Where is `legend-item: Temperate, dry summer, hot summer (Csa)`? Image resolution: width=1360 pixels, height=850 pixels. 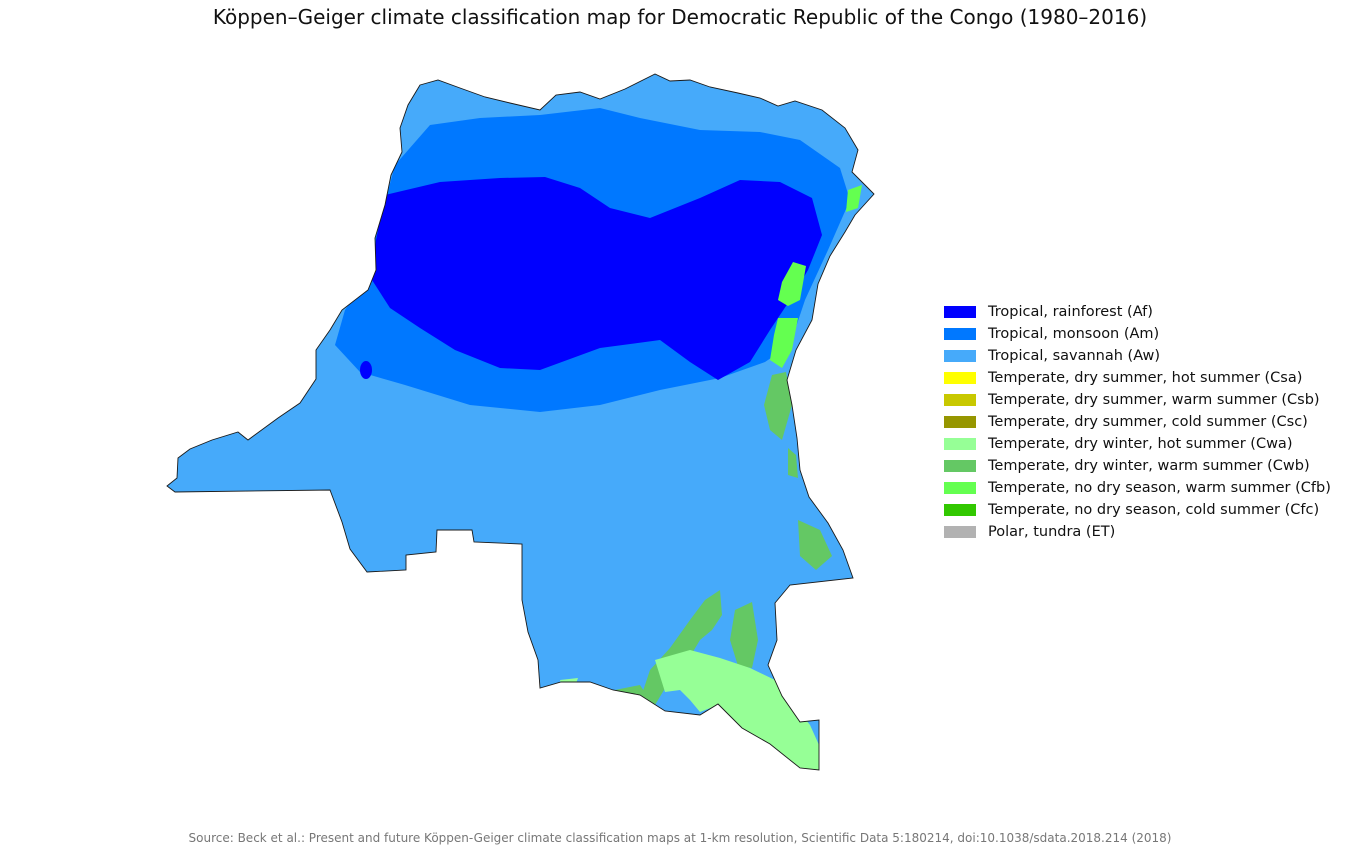 legend-item: Temperate, dry summer, hot summer (Csa) is located at coordinates (1137, 378).